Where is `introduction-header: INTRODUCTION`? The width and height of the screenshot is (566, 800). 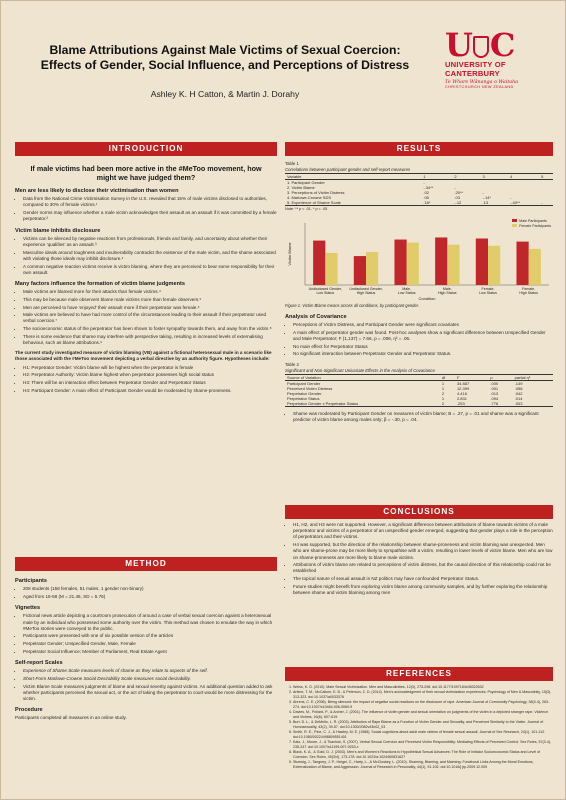 introduction-header: INTRODUCTION is located at coordinates (146, 149).